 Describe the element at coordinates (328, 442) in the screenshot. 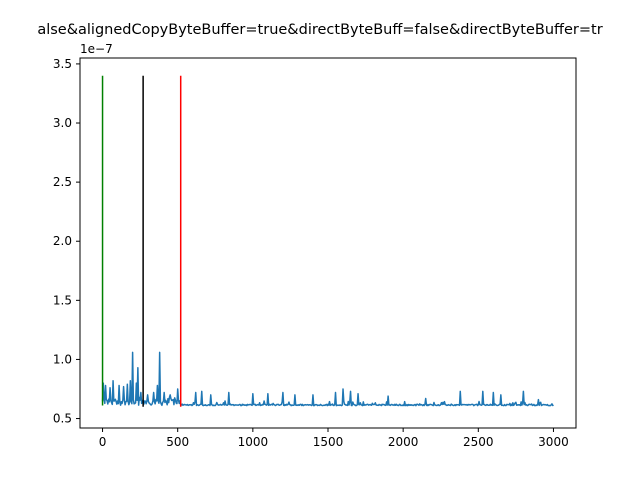

I see `x-tick-label: 1500` at that location.